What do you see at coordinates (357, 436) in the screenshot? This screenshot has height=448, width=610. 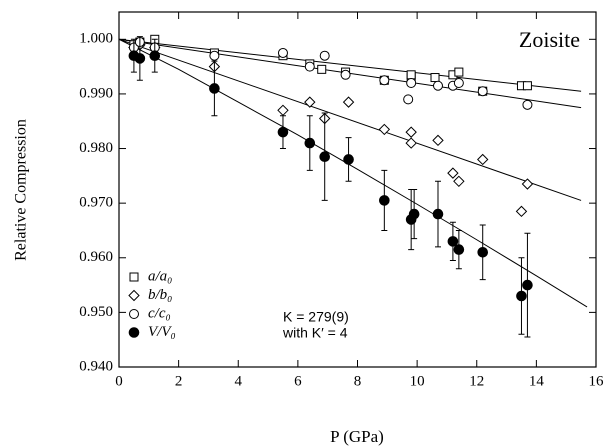 I see `x-axis-label: P (GPa)` at bounding box center [357, 436].